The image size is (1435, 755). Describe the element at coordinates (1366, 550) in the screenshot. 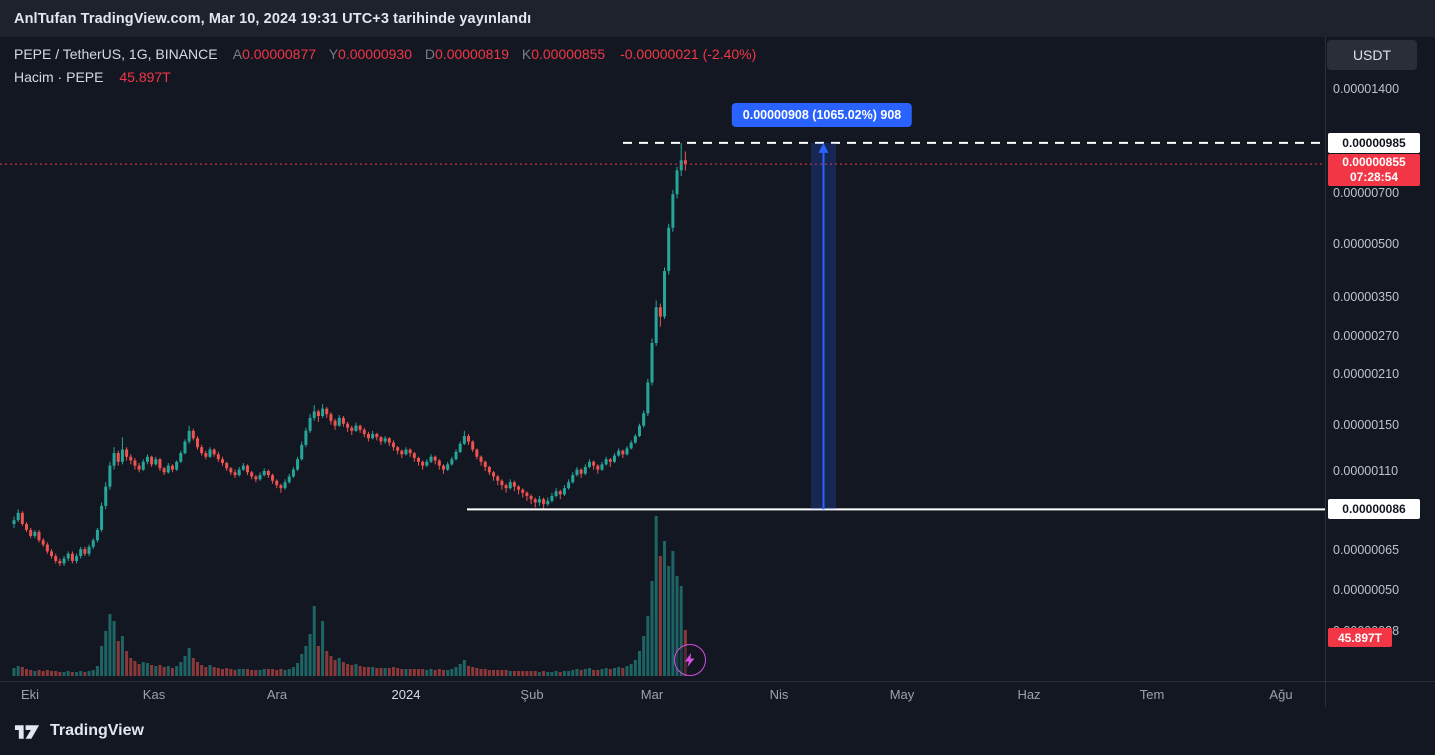

I see `price-tick: 0.00000065` at that location.